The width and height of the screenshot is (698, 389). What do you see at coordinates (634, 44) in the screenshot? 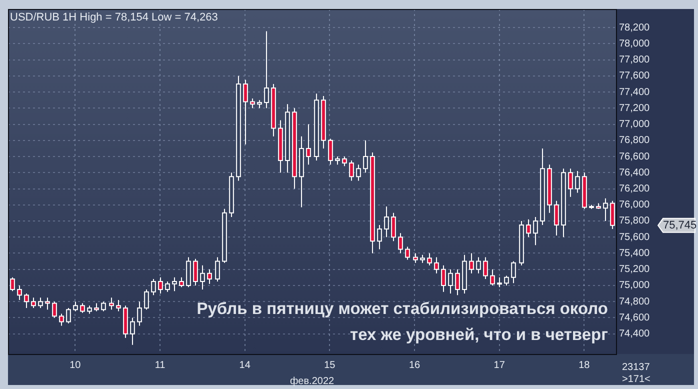
I see `y-tick-label: 78,000` at bounding box center [634, 44].